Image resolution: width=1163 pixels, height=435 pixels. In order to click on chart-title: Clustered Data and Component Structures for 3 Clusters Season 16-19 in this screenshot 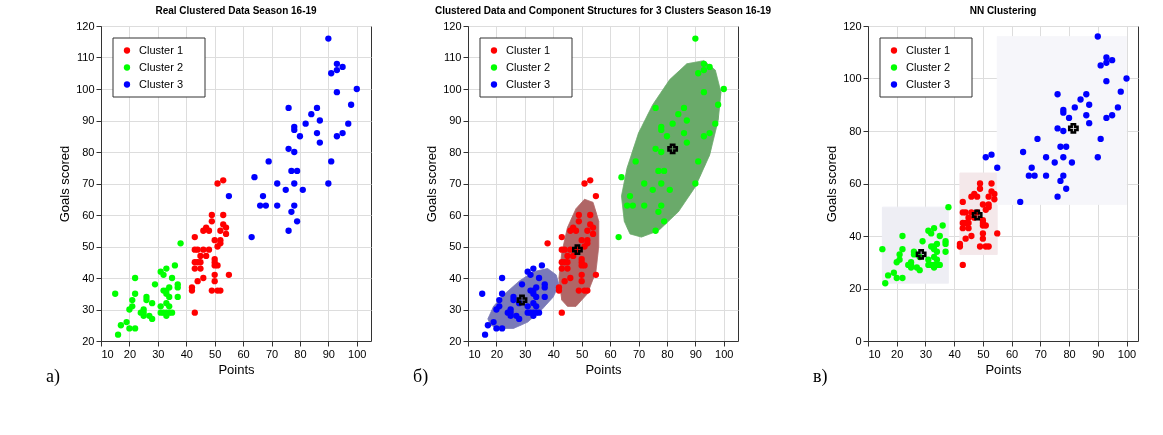, I will do `click(603, 10)`.